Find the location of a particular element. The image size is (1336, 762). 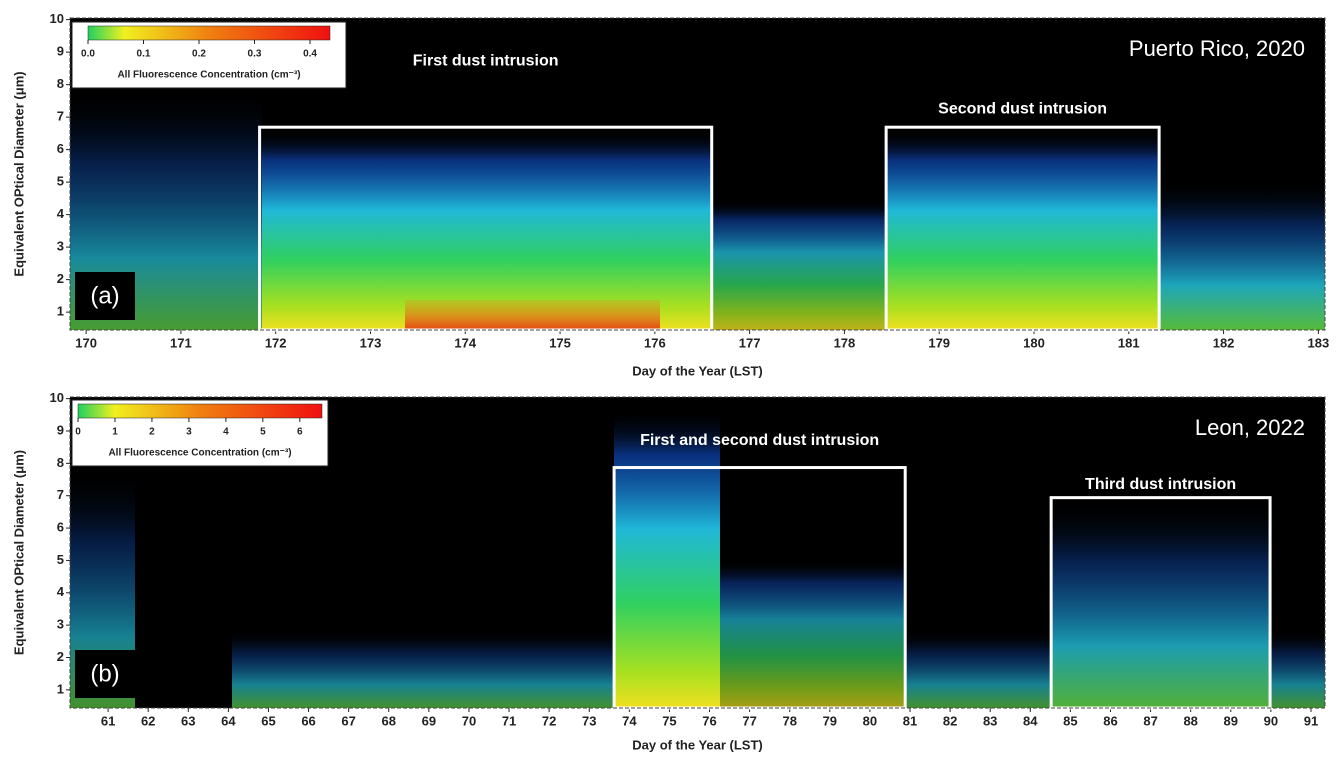

x-tick-label: 66 is located at coordinates (308, 720).